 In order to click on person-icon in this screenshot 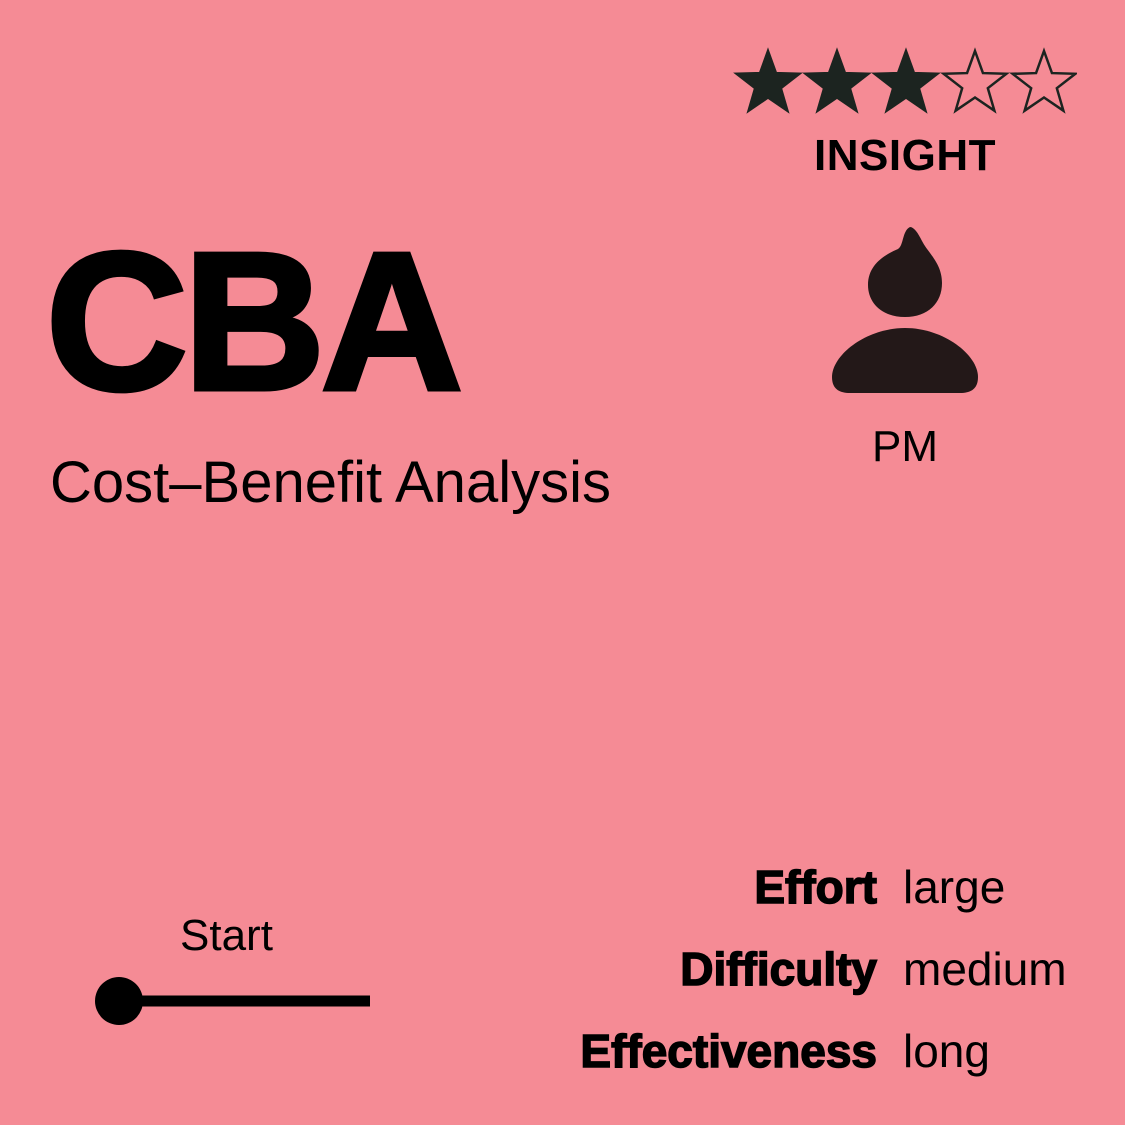, I will do `click(905, 310)`.